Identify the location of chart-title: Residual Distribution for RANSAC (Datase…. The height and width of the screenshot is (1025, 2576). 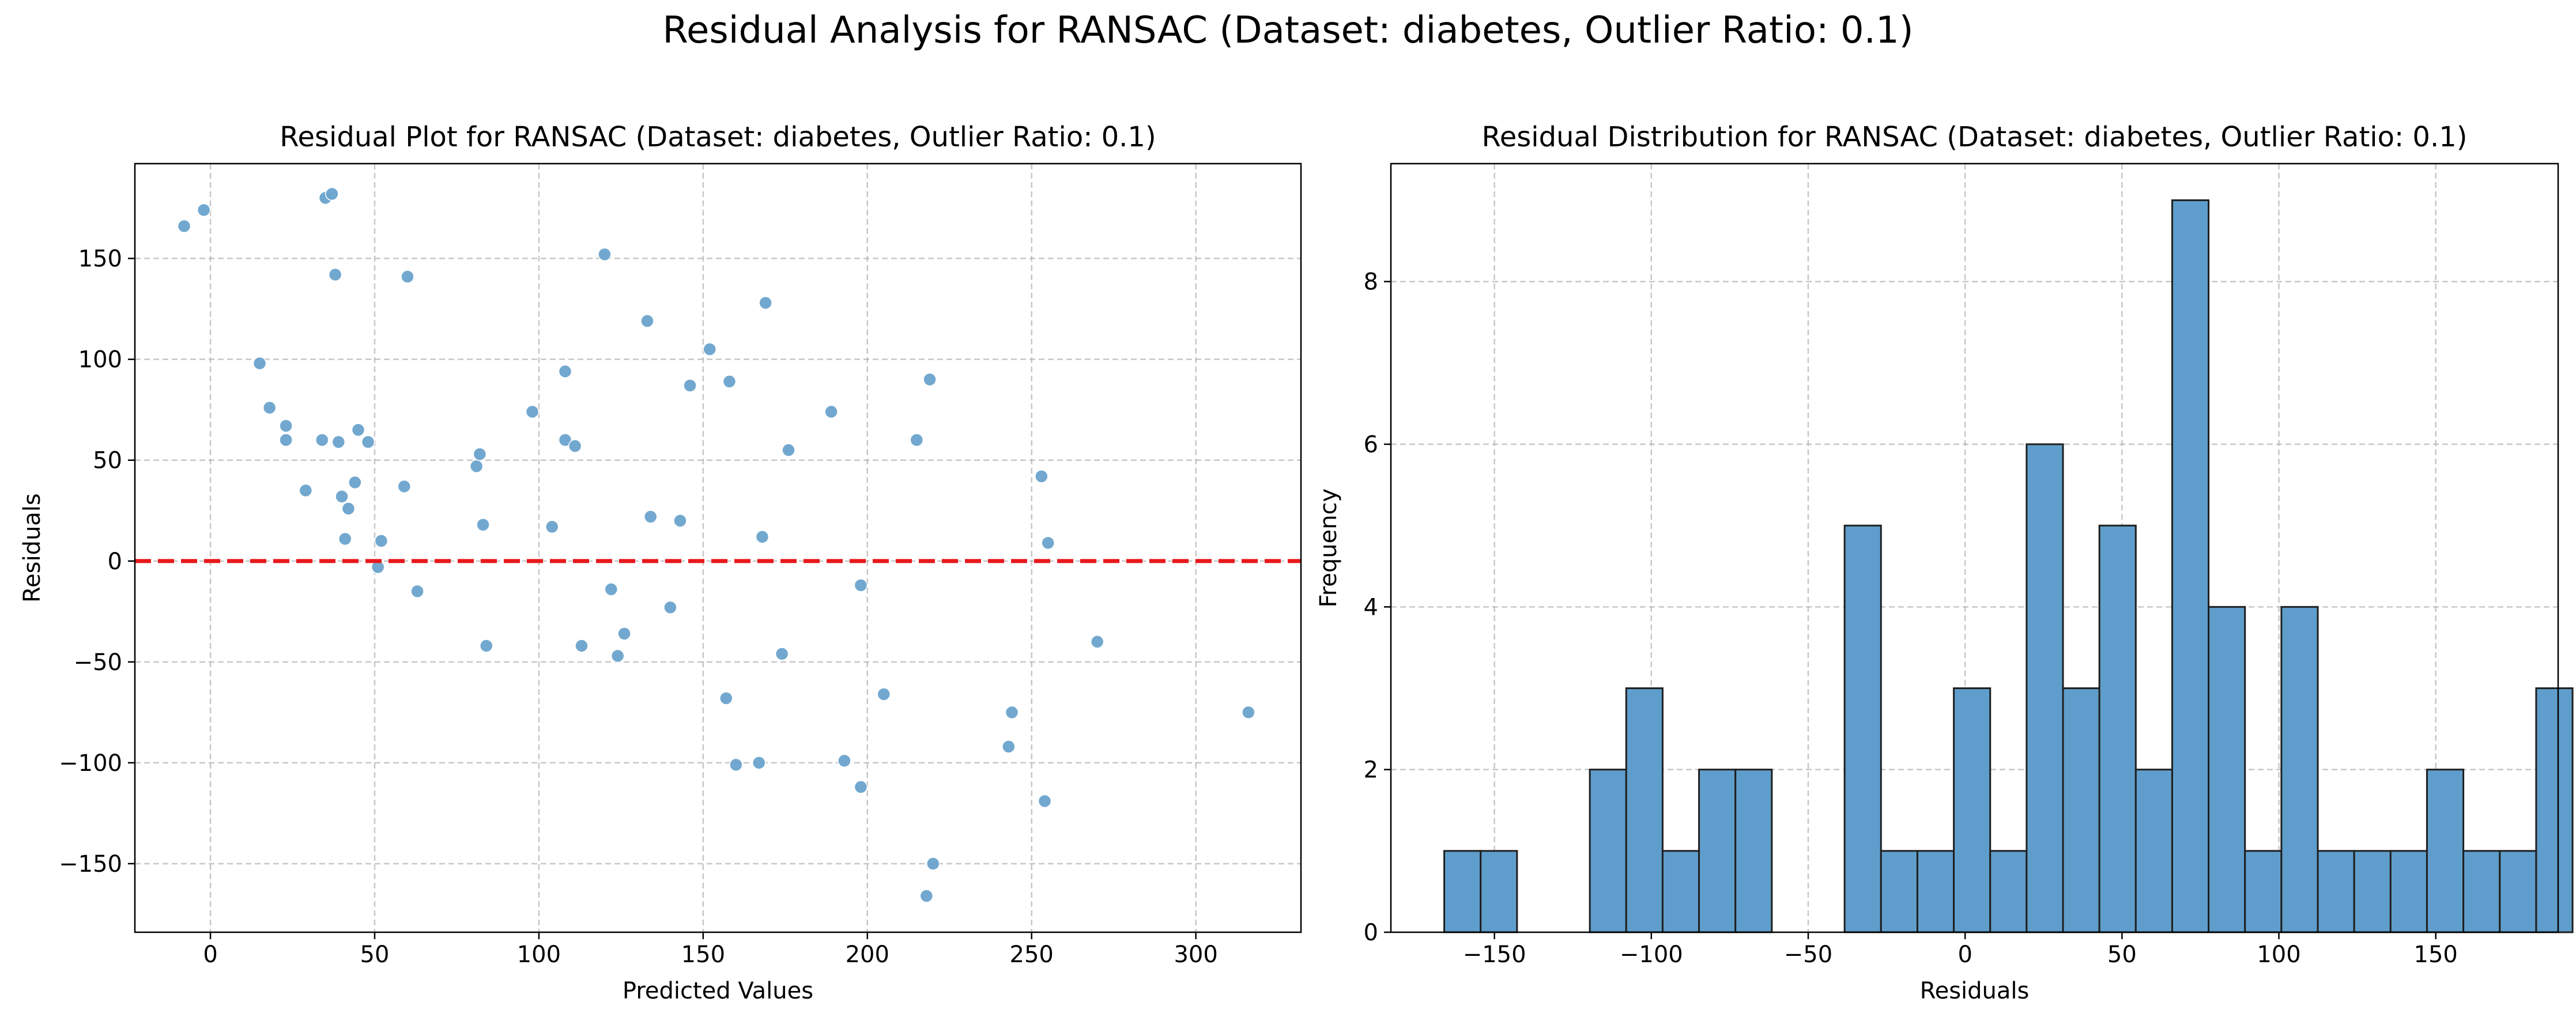
(1975, 137).